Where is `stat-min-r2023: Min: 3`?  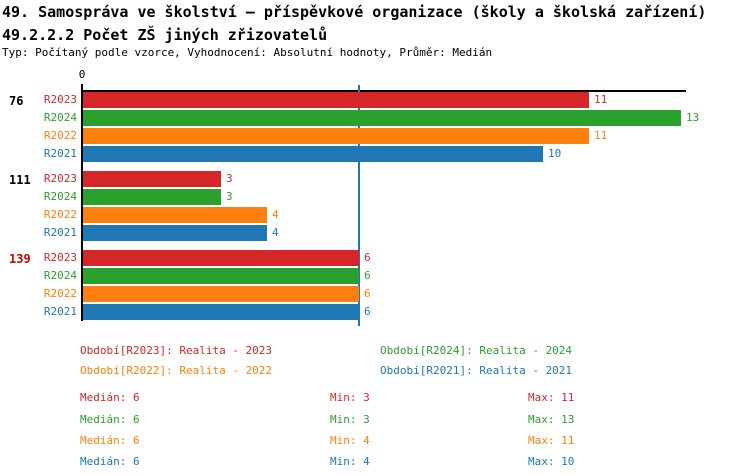
stat-min-r2023: Min: 3 is located at coordinates (350, 397).